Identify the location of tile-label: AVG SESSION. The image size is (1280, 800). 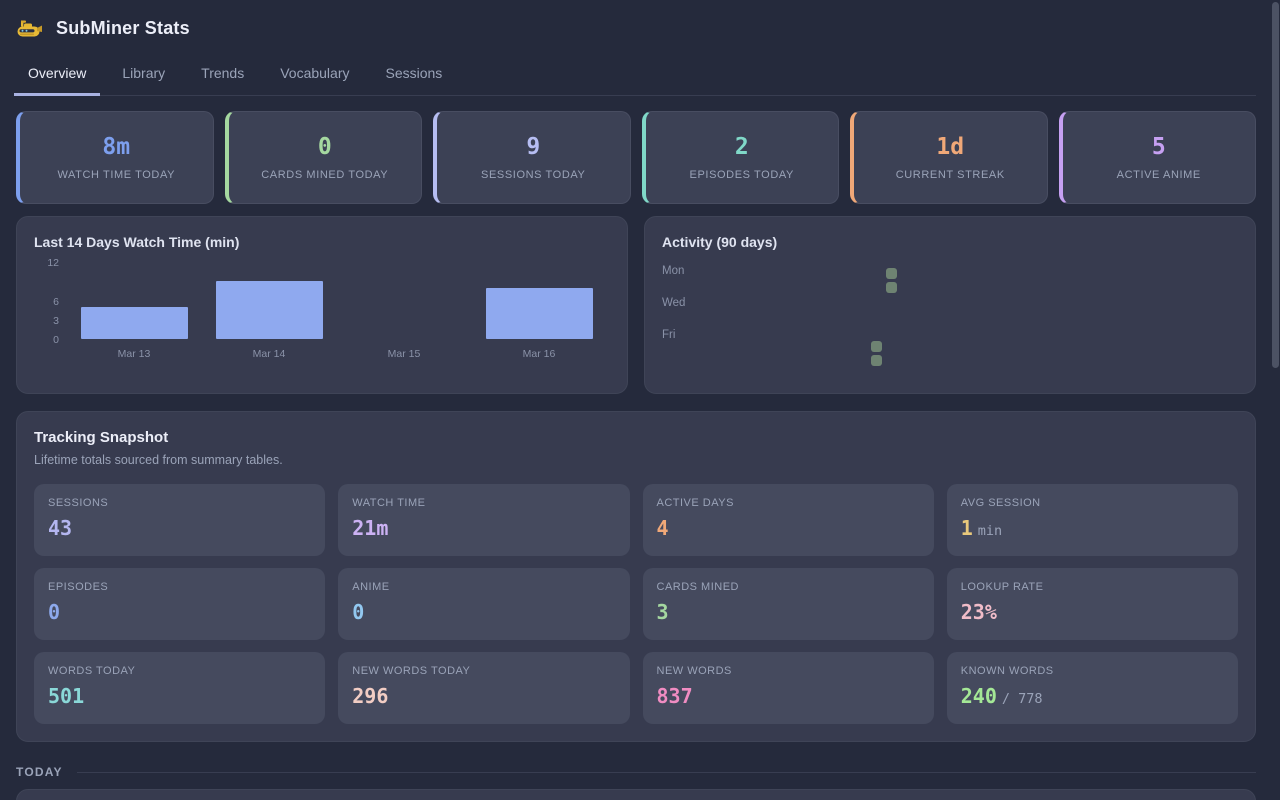
(1000, 503).